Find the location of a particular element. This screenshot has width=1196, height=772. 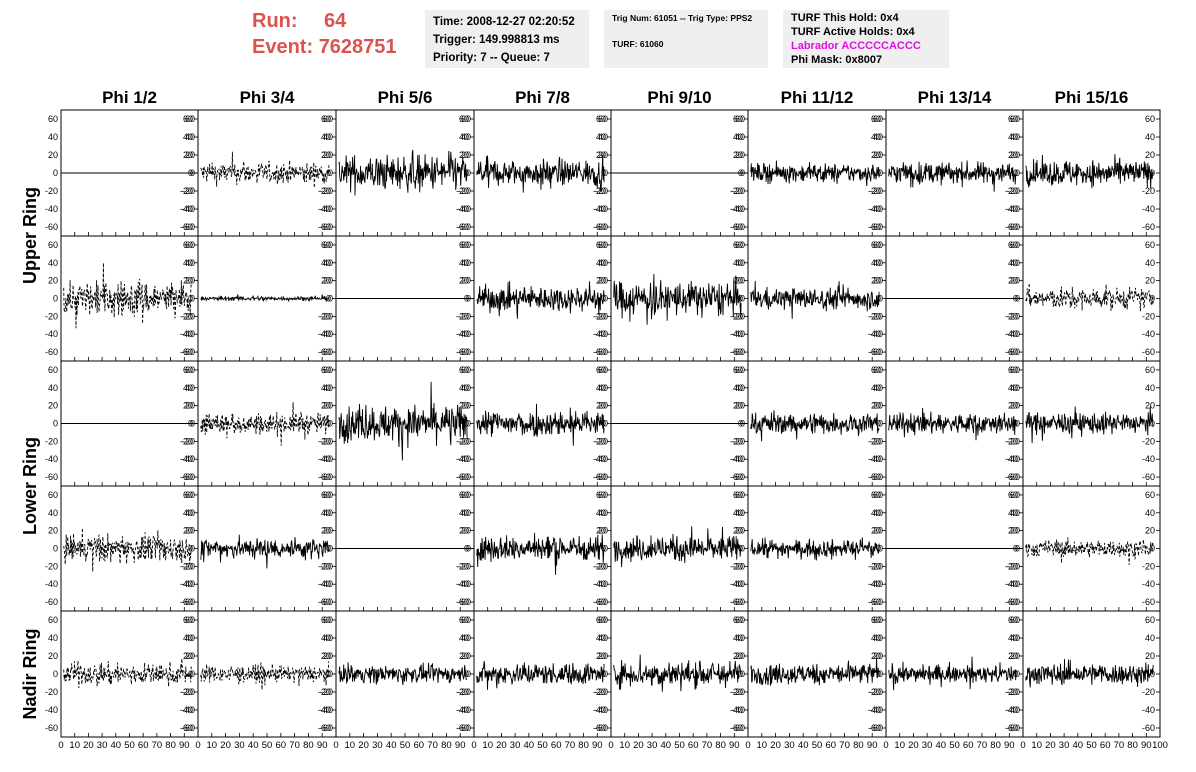

ring-label: Lower Ring is located at coordinates (30, 486).